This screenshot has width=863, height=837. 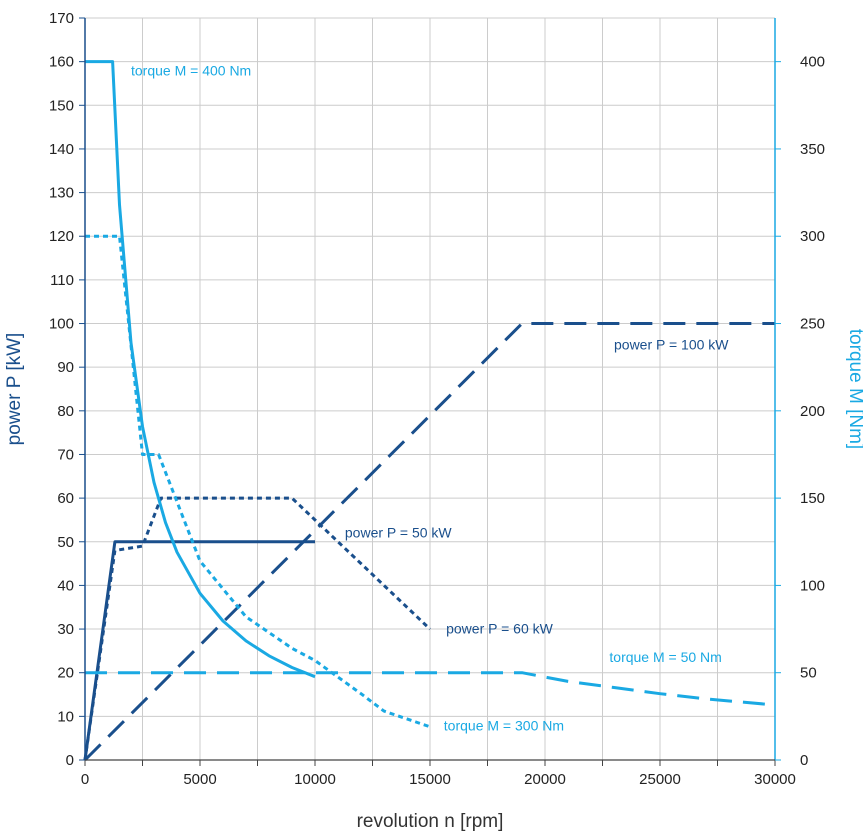 I want to click on left-y-tick-label: 40, so click(x=65, y=585).